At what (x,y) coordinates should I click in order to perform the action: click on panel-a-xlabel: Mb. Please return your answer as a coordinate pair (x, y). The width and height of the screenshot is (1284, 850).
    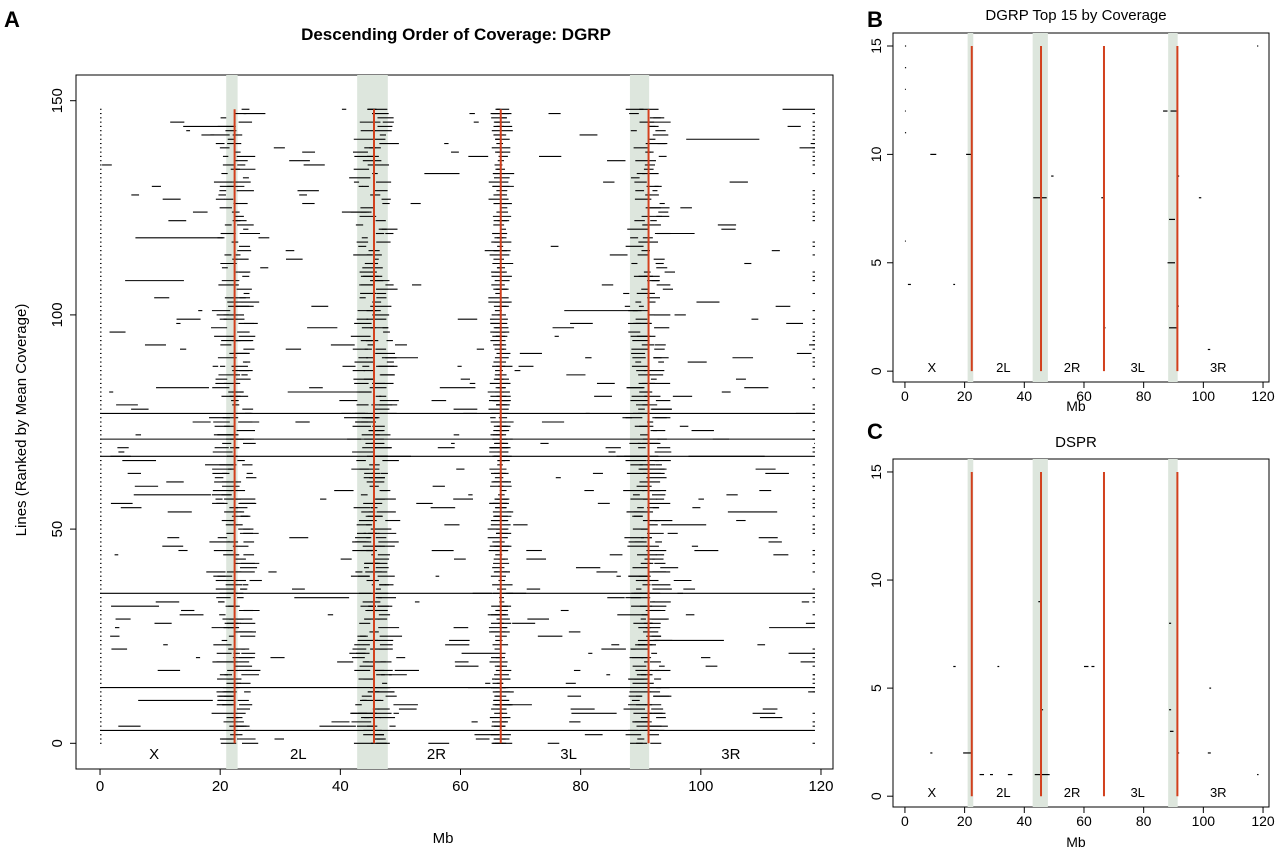
    Looking at the image, I should click on (443, 838).